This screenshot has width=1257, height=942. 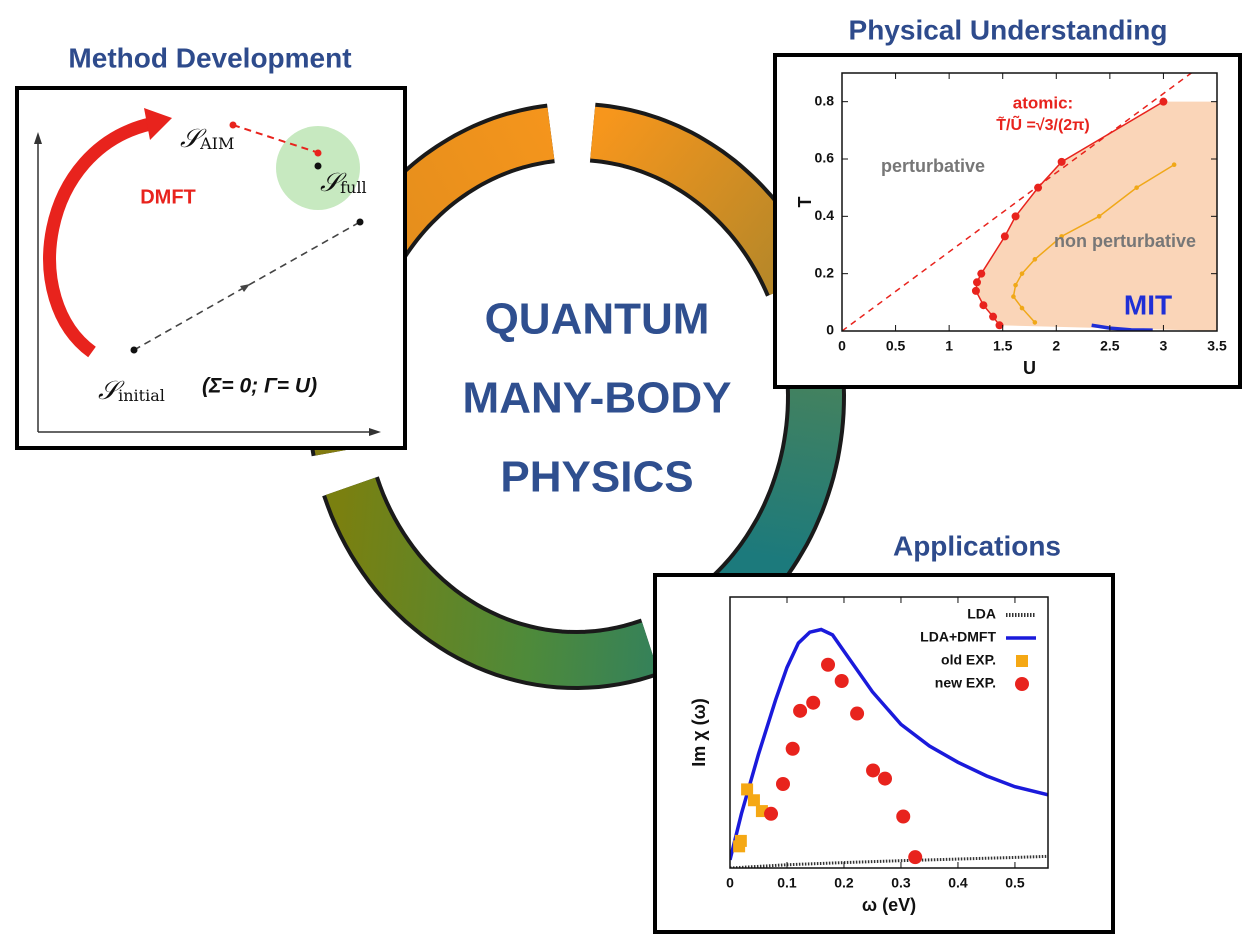 I want to click on legend-label: LDA+DMFT, so click(x=958, y=637).